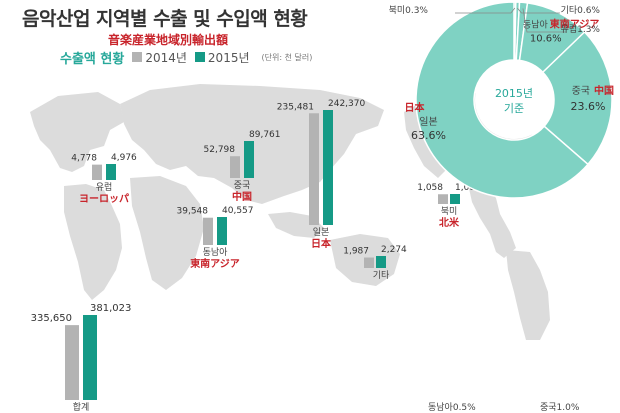  What do you see at coordinates (443, 199) in the screenshot?
I see `bar-2014-north-america` at bounding box center [443, 199].